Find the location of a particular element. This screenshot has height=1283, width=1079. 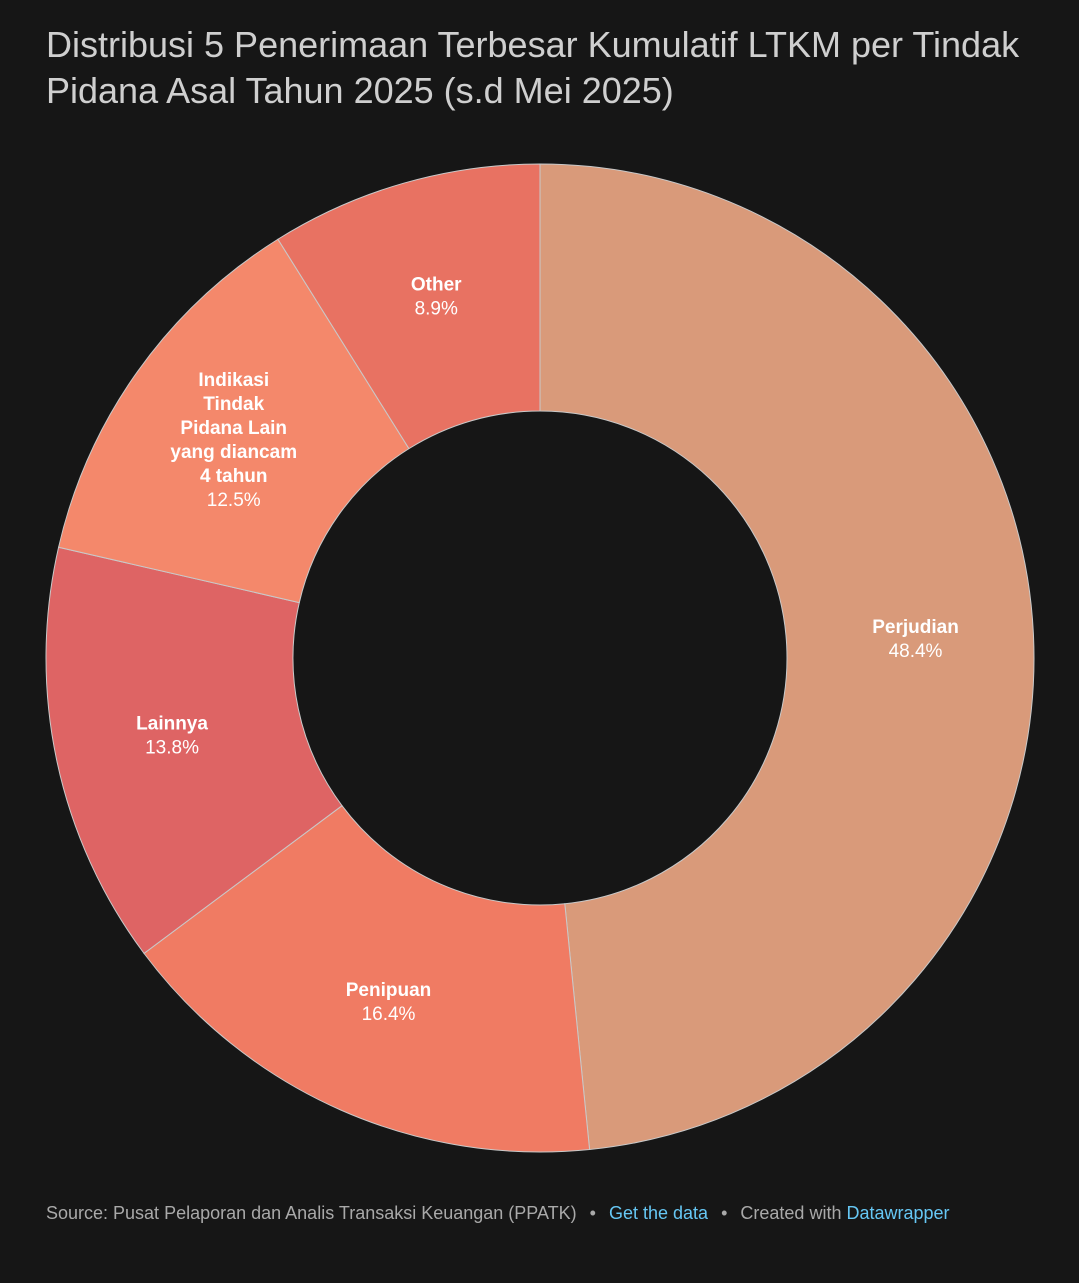

slice-label-group: Other 8.9% is located at coordinates (436, 297).